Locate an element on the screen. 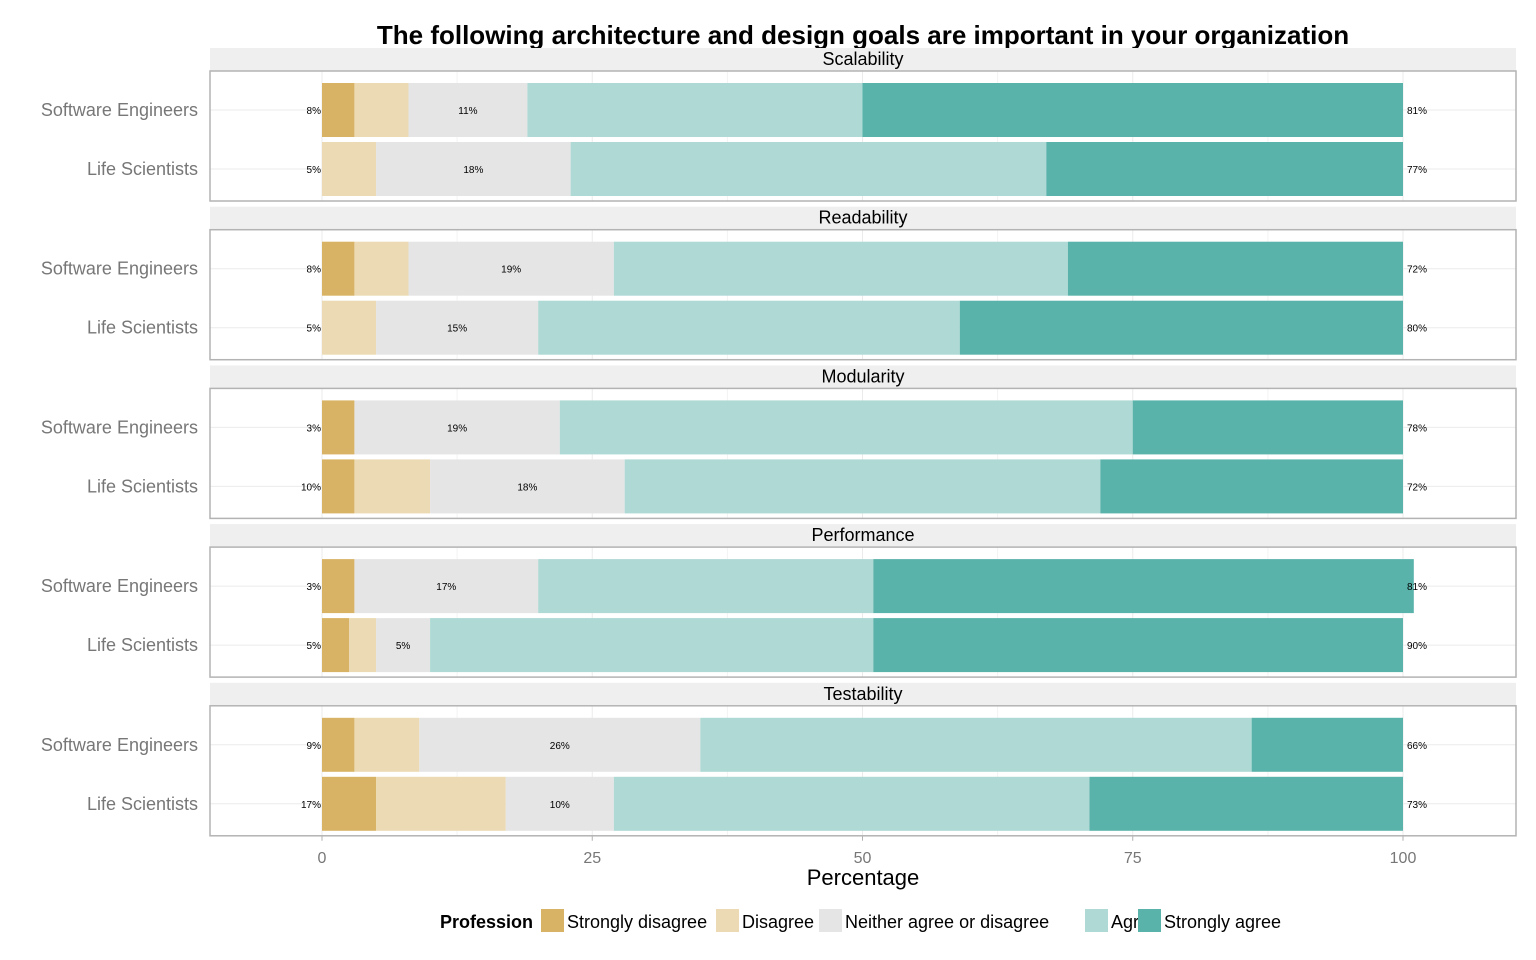  positive-percent-label: 80% is located at coordinates (1417, 329).